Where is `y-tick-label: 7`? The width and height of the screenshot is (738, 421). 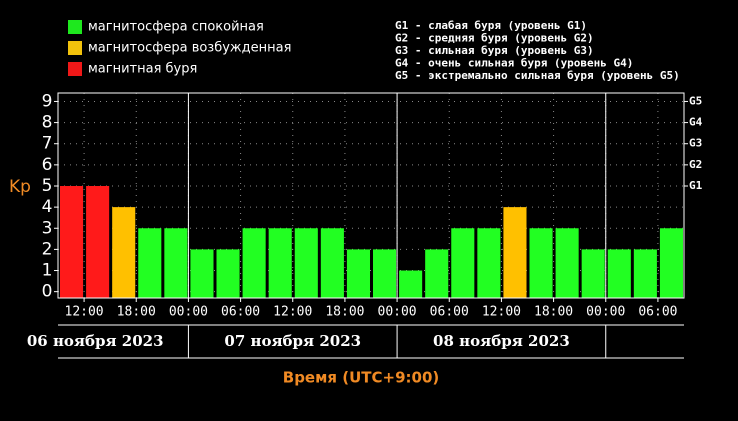 y-tick-label: 7 is located at coordinates (47, 144).